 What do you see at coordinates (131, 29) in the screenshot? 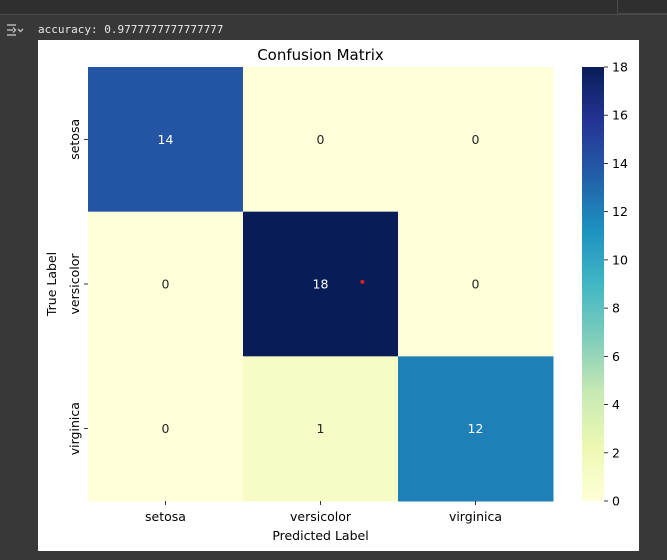
I see `accuracy-output: accuracy: 0.9777777777777777` at bounding box center [131, 29].